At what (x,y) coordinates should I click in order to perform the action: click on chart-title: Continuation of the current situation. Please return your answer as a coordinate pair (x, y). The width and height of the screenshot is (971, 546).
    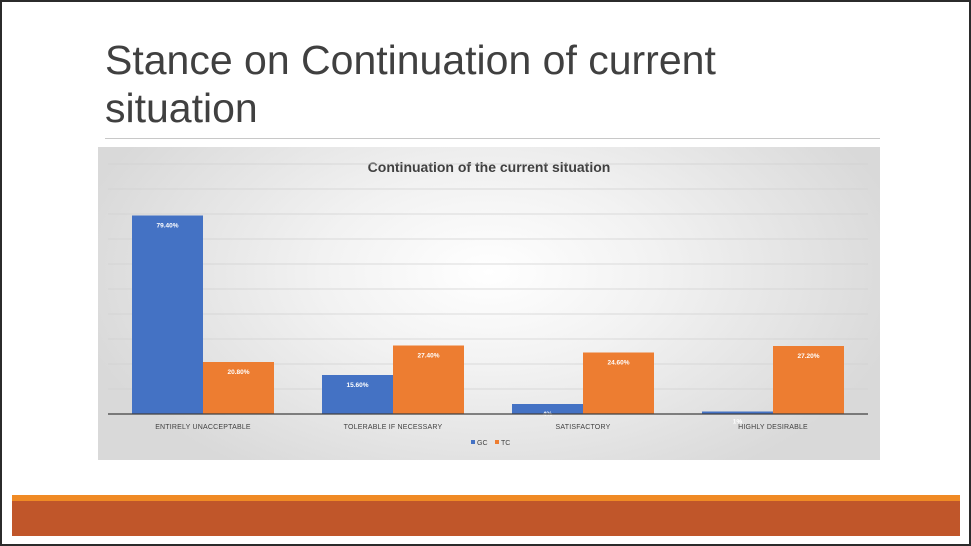
    Looking at the image, I should click on (489, 167).